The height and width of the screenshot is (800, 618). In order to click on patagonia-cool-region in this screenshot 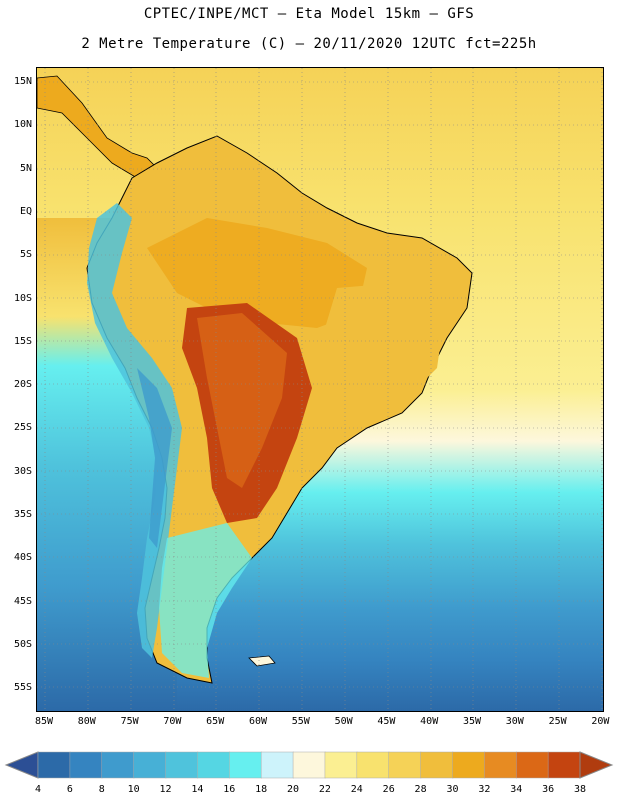, I will do `click(205, 600)`.